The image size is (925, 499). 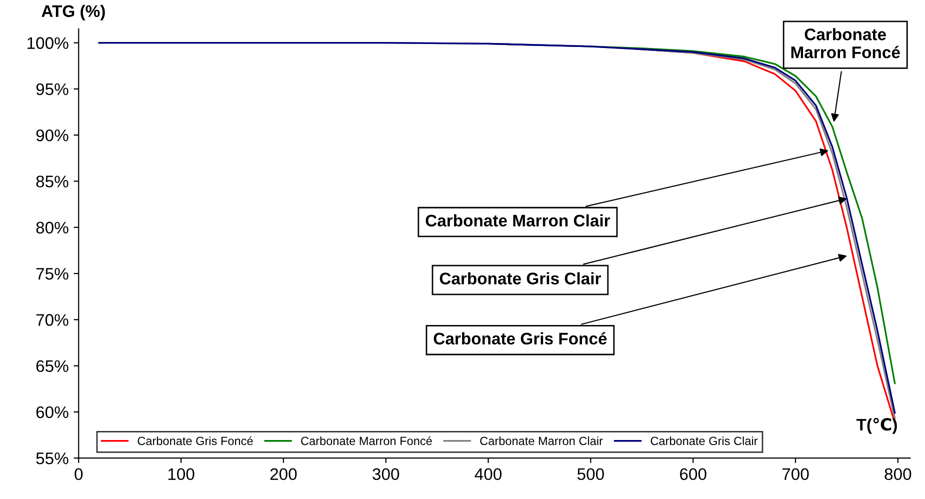 What do you see at coordinates (52, 89) in the screenshot?
I see `y-tick-label: 95%` at bounding box center [52, 89].